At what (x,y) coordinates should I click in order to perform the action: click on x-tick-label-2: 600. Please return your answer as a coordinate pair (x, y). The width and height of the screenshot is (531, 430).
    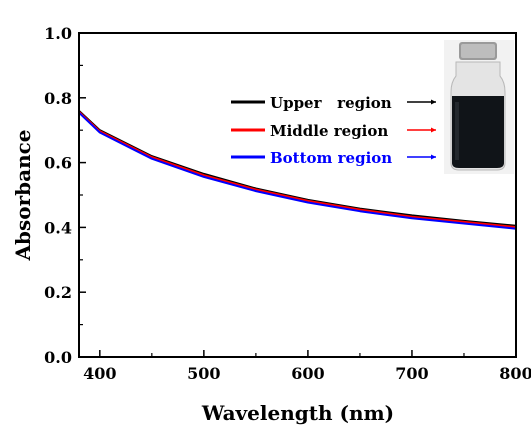
    Looking at the image, I should click on (307, 373).